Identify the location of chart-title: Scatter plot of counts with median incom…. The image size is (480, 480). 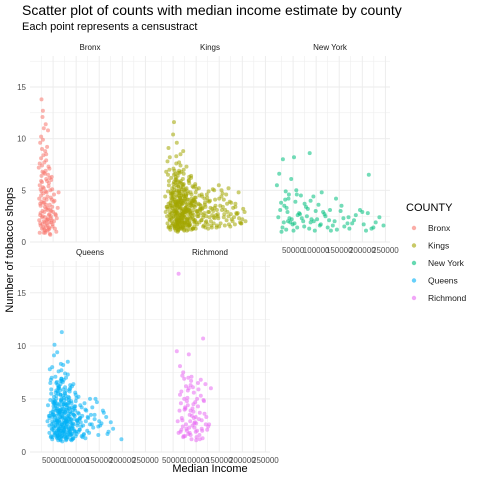
(212, 10).